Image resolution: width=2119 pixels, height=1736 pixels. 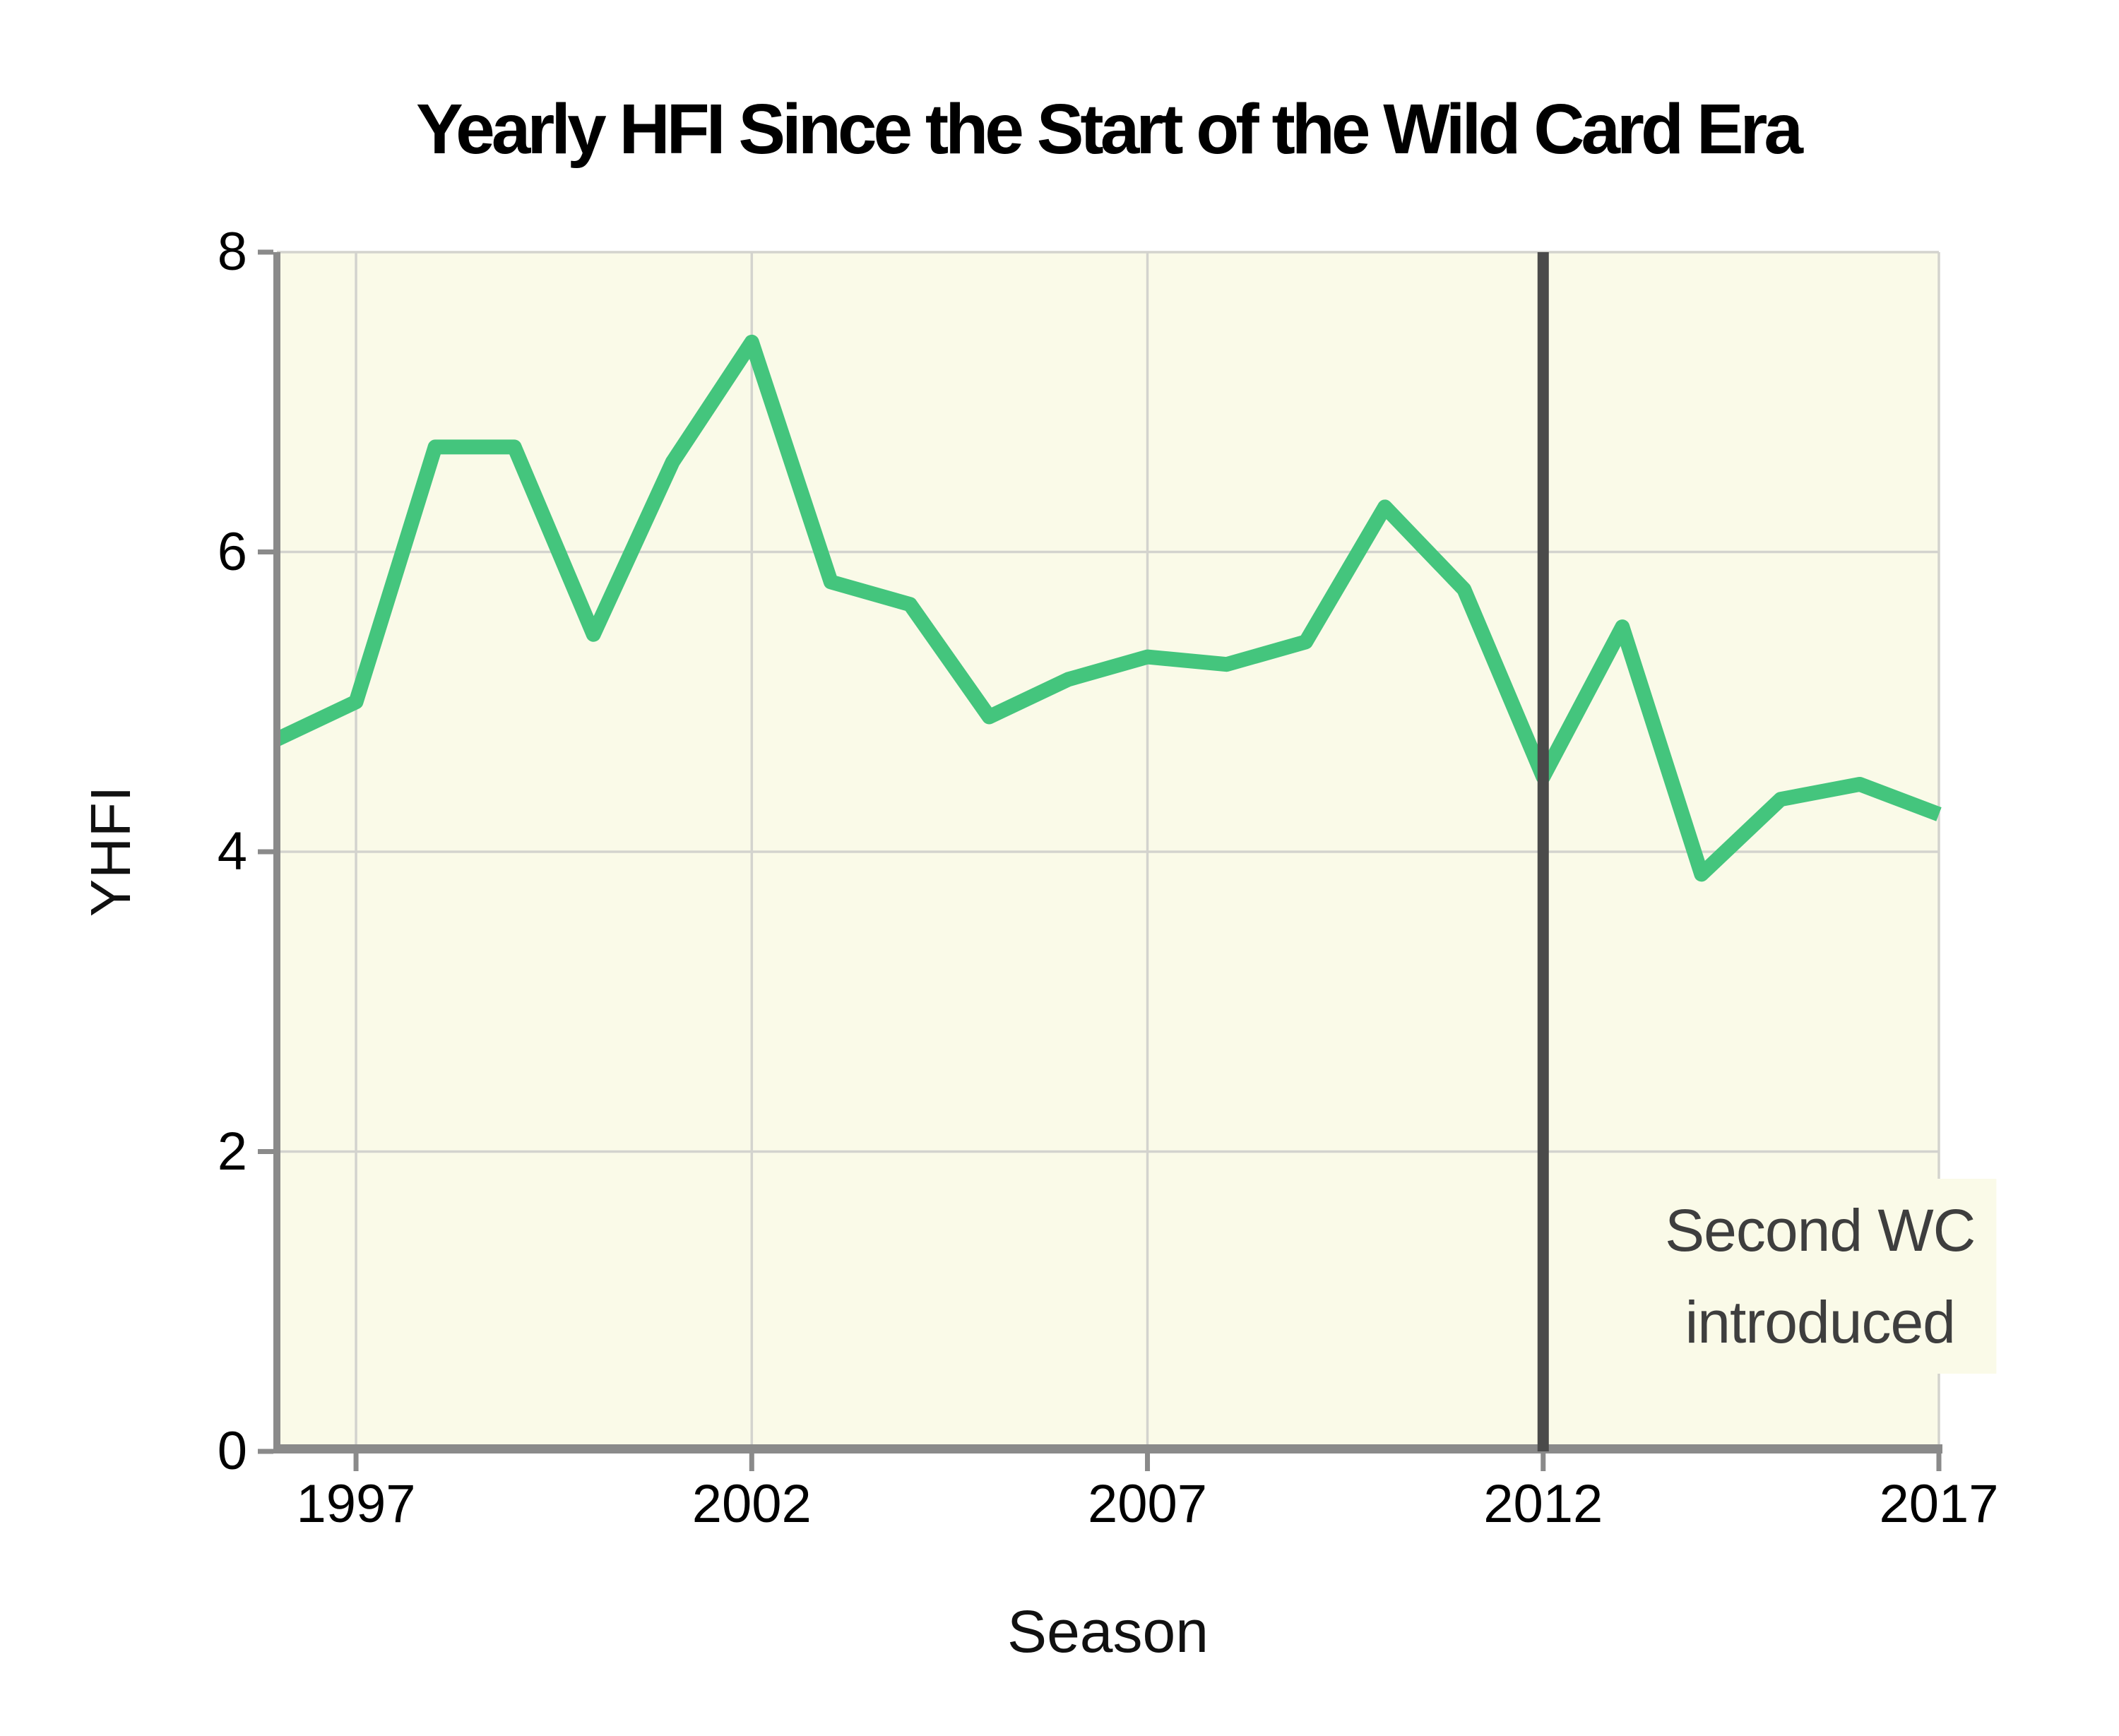 What do you see at coordinates (276, 852) in the screenshot?
I see `axis-line-y` at bounding box center [276, 852].